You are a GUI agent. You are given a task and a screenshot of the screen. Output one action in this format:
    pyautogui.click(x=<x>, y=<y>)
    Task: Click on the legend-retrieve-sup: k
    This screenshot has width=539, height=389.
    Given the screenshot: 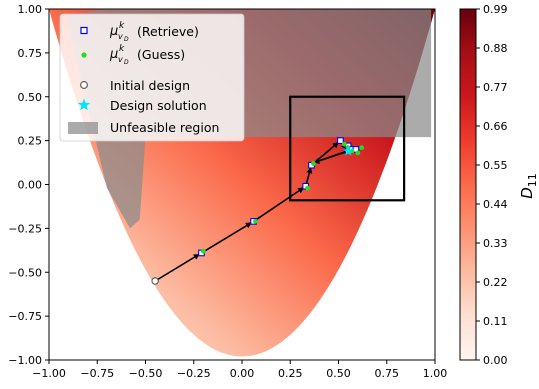 What is the action you would take?
    pyautogui.click(x=122, y=26)
    